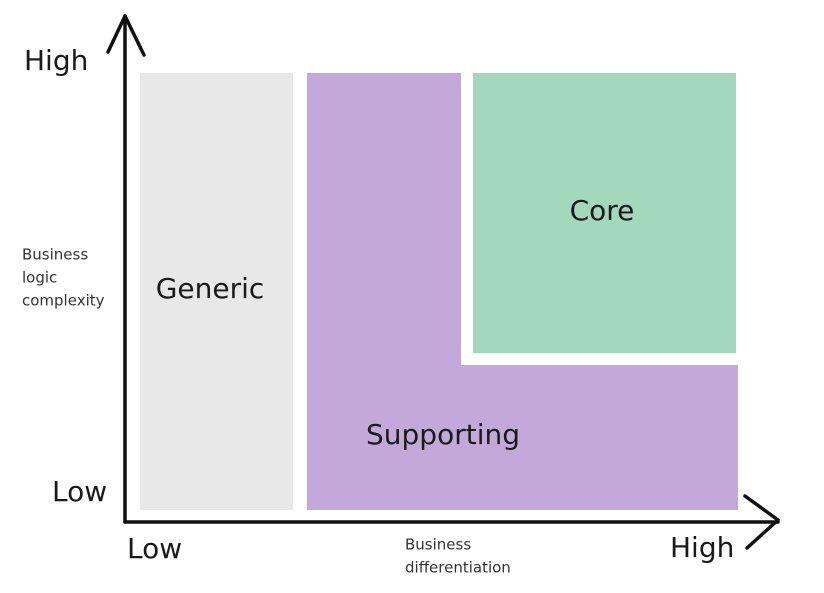  I want to click on core-label: Core, so click(602, 210).